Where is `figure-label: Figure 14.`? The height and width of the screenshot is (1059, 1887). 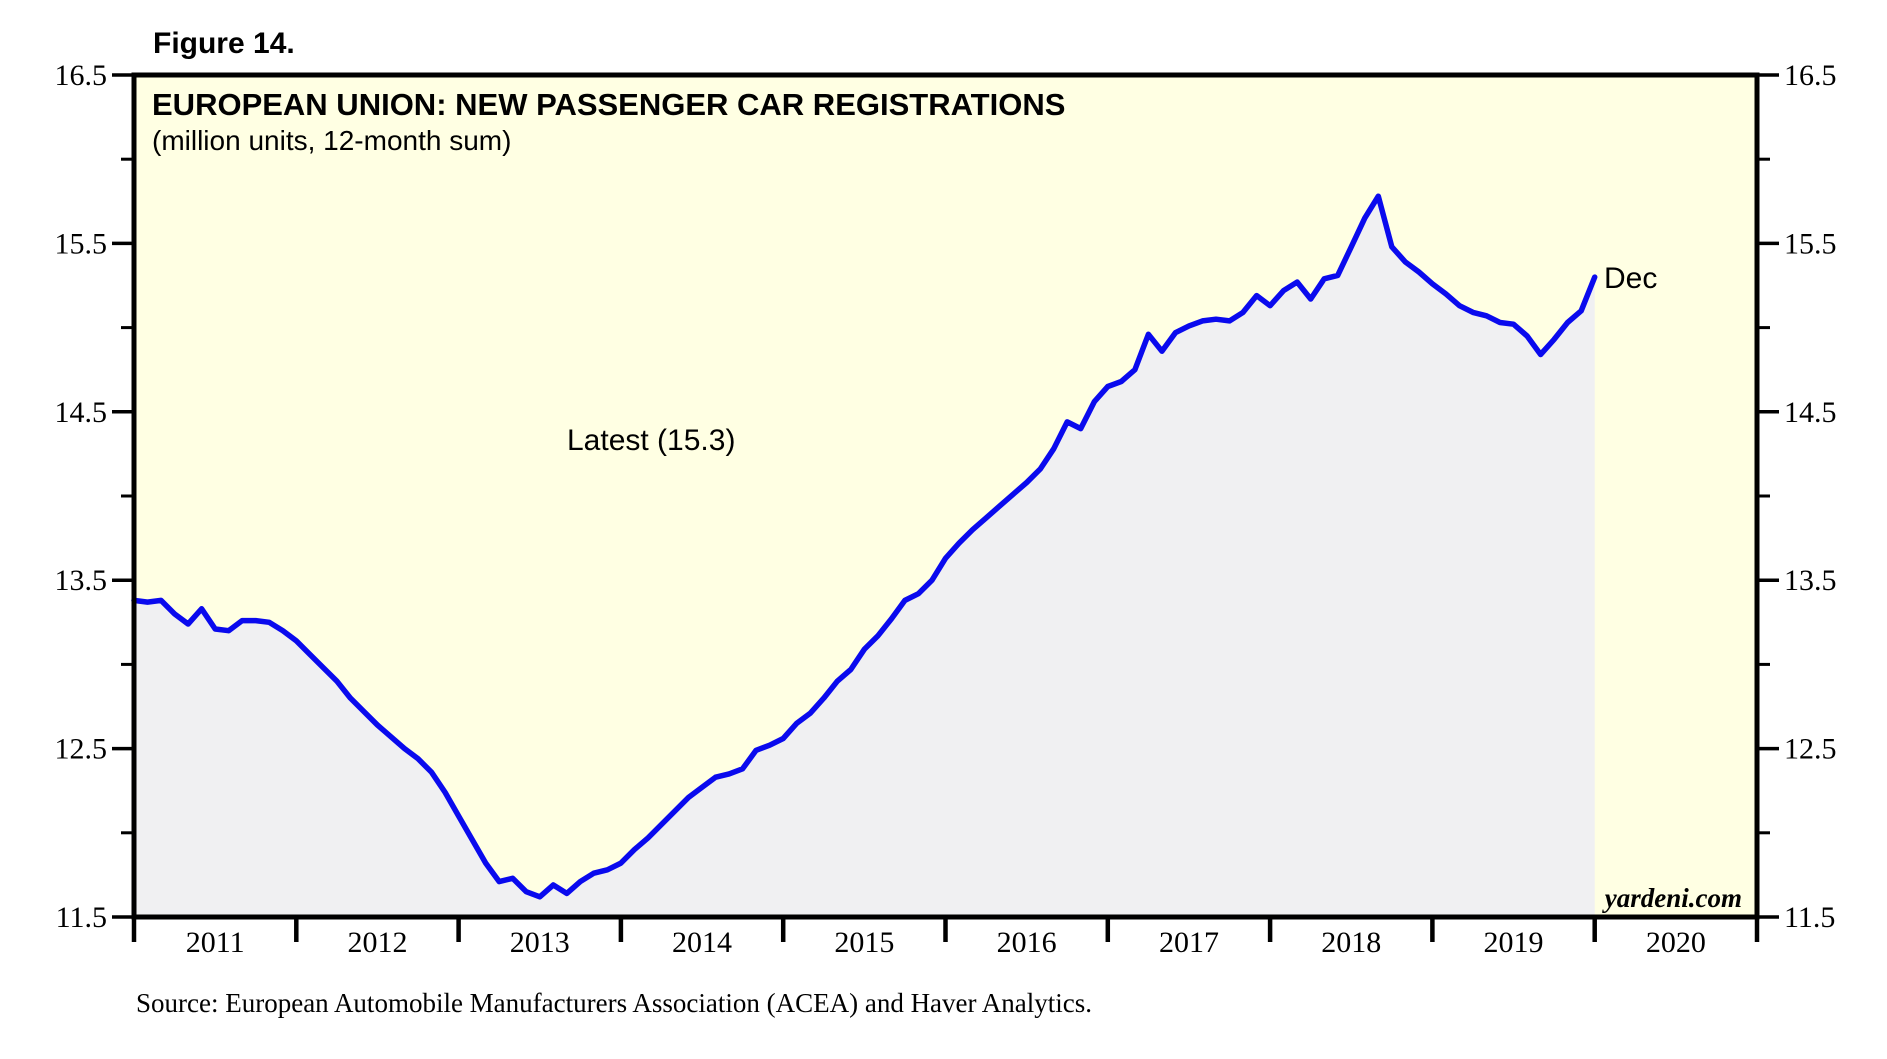 figure-label: Figure 14. is located at coordinates (224, 43).